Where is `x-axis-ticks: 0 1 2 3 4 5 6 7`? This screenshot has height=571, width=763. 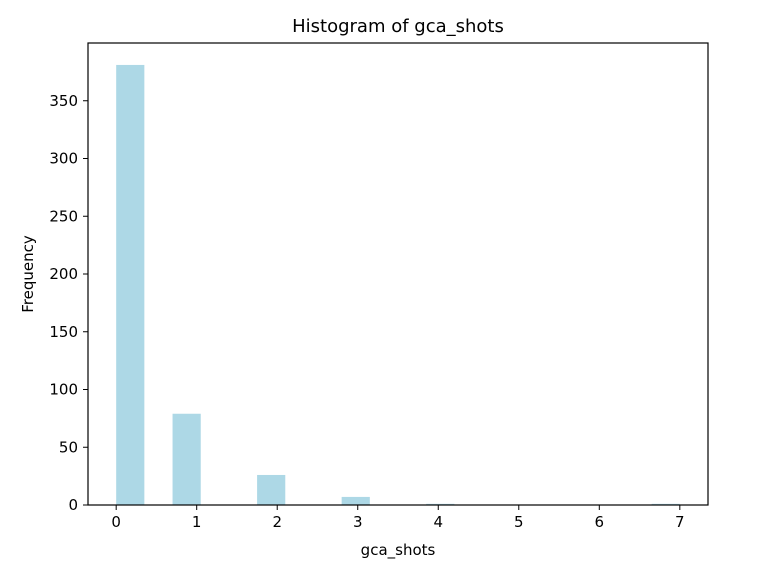
x-axis-ticks: 0 1 2 3 4 5 6 7 is located at coordinates (398, 518).